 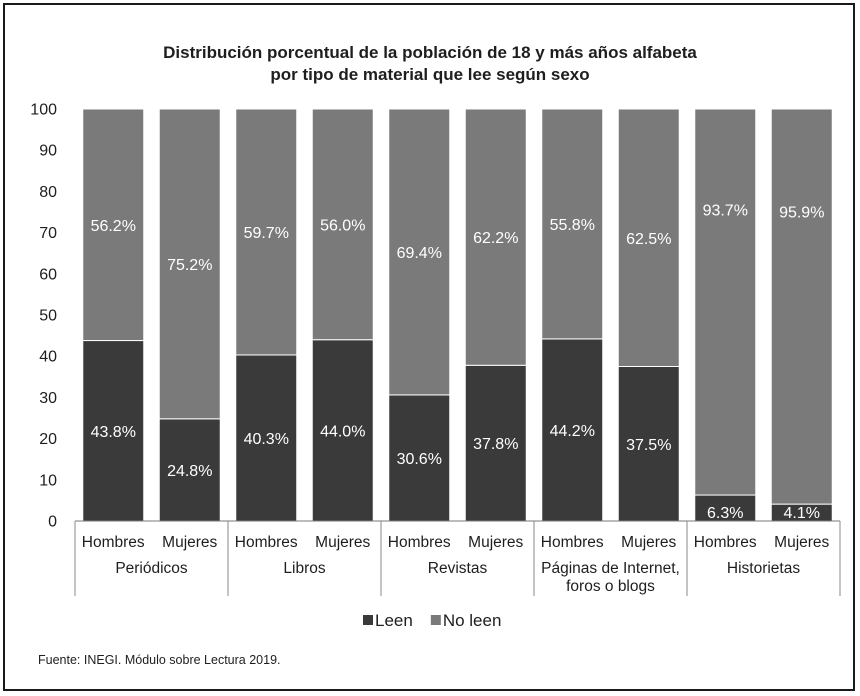 What do you see at coordinates (151, 568) in the screenshot?
I see `group-label: Periódicos` at bounding box center [151, 568].